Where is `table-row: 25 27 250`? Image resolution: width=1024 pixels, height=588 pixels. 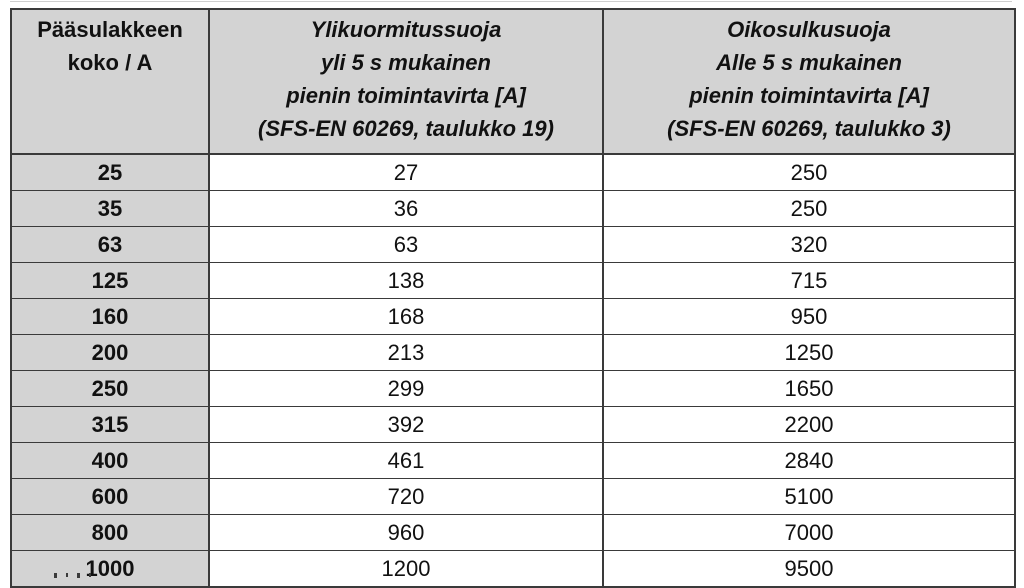 table-row: 25 27 250 is located at coordinates (513, 172).